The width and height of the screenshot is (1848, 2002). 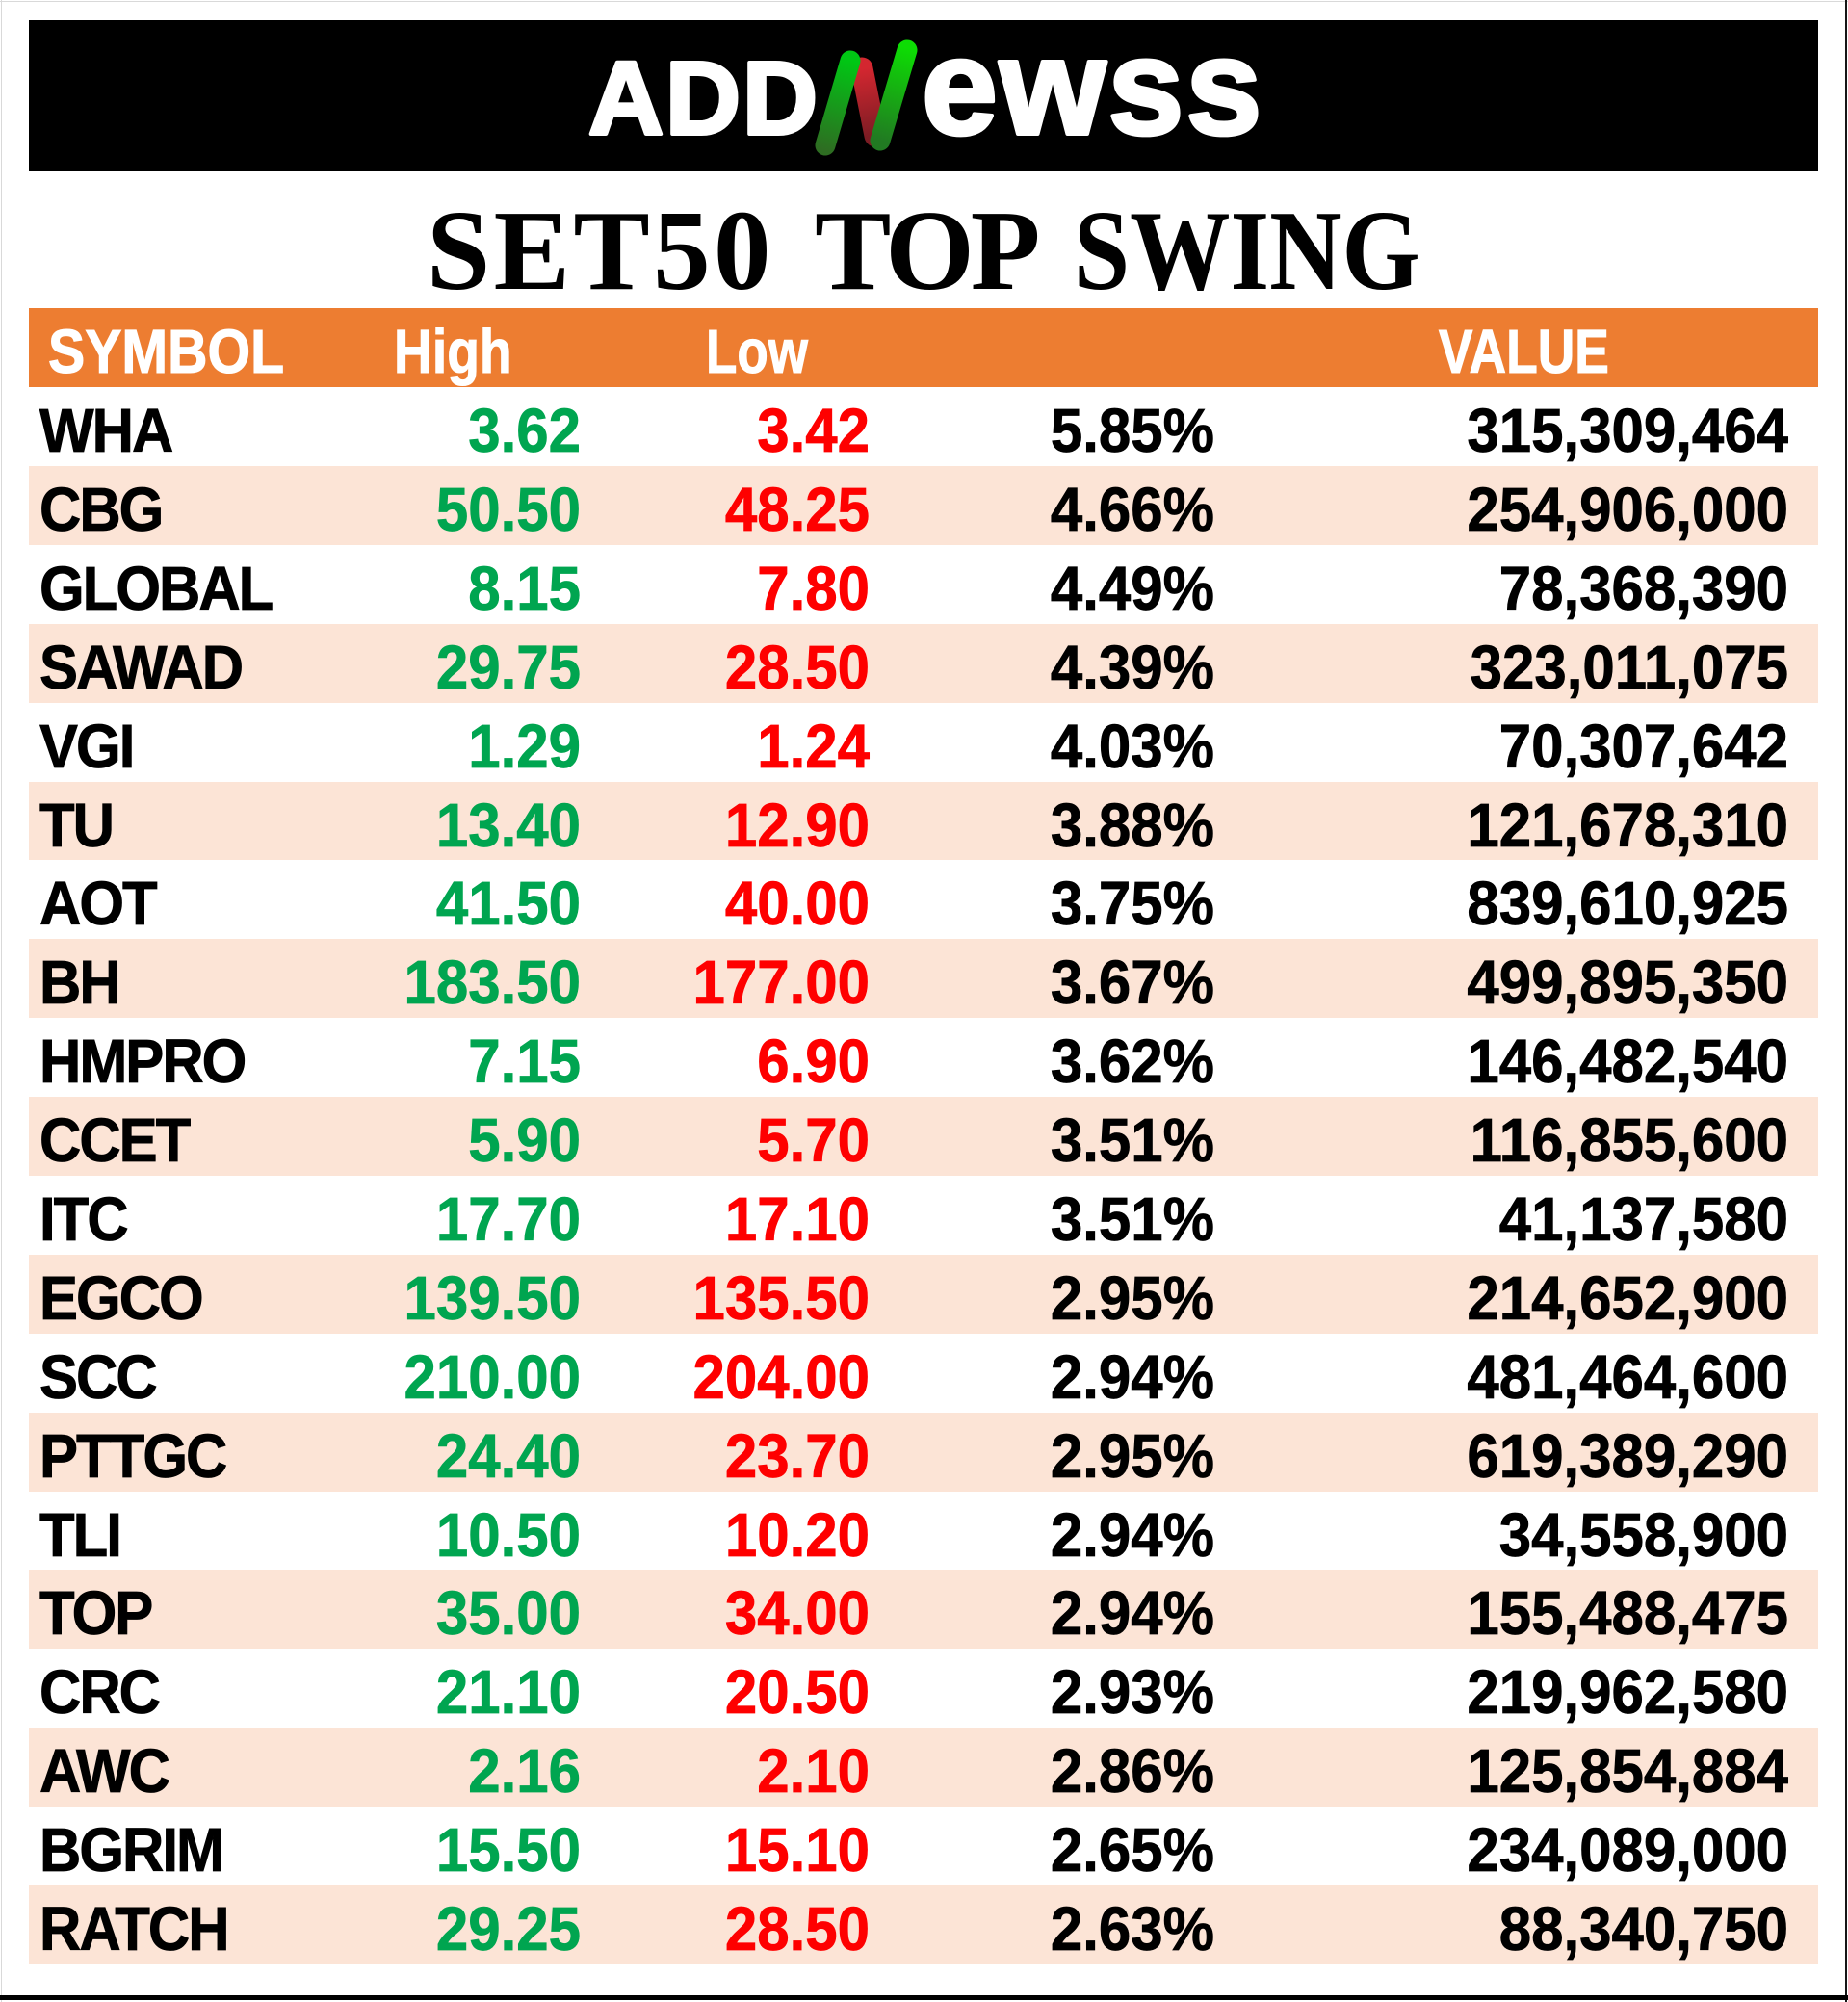 What do you see at coordinates (704, 98) in the screenshot?
I see `svg-text: ADD` at bounding box center [704, 98].